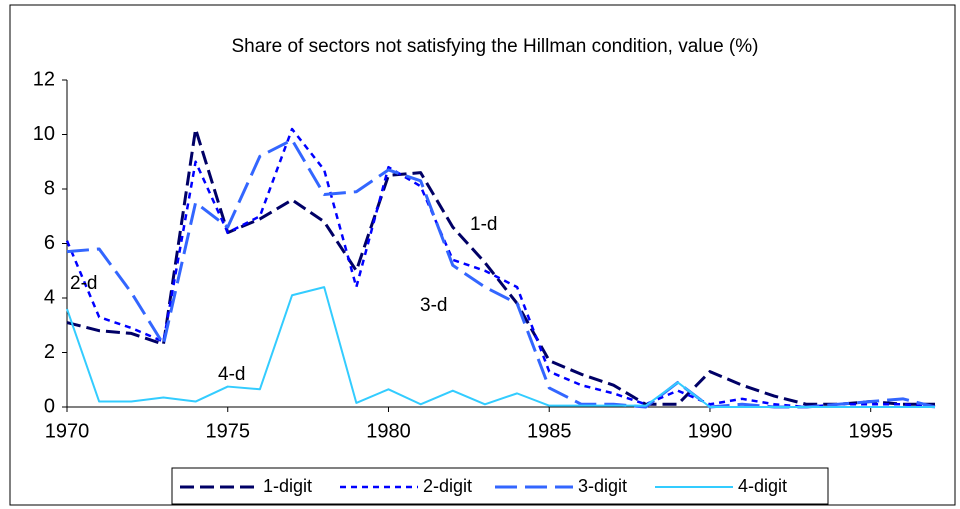 The height and width of the screenshot is (509, 960). I want to click on legend-label: 3-digit, so click(602, 486).